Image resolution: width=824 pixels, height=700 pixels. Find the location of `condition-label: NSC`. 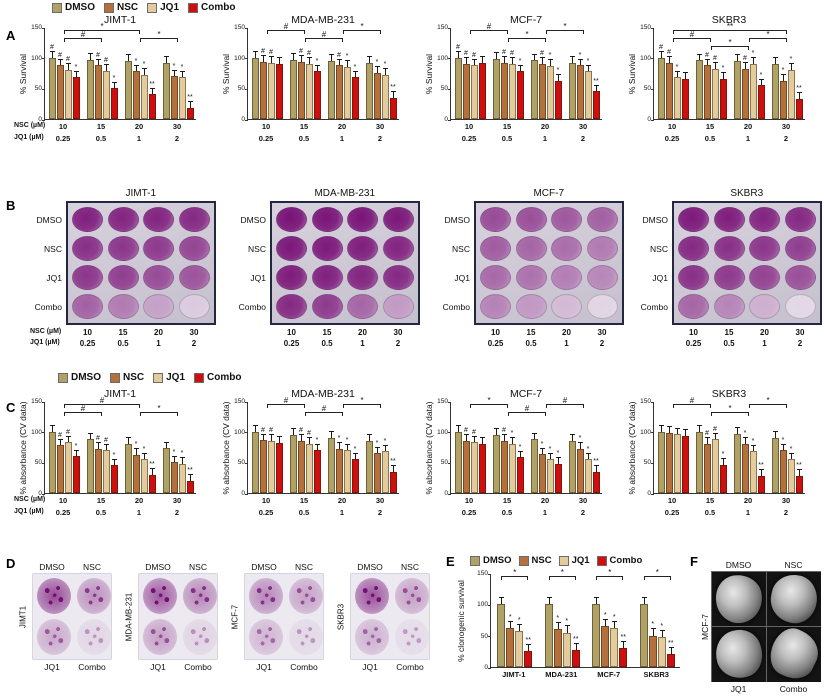

condition-label: NSC is located at coordinates (92, 567).